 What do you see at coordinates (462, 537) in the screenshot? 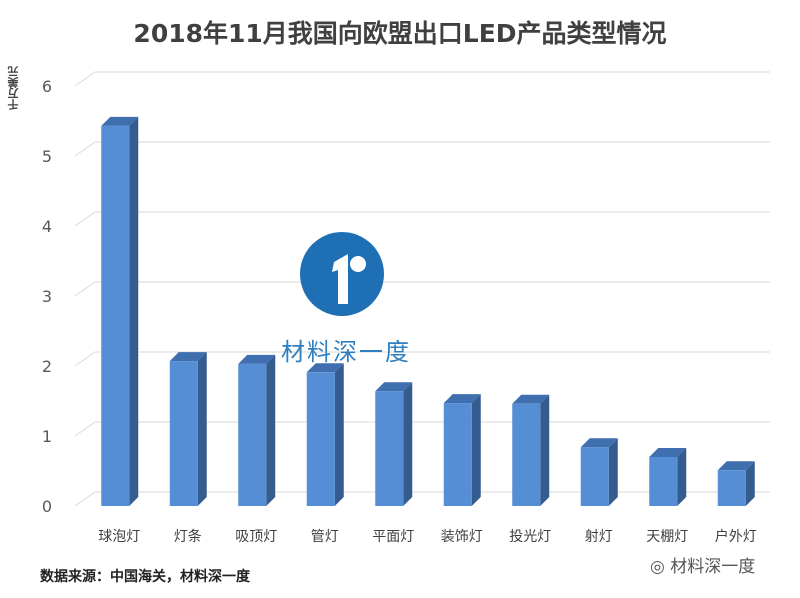
I see `x-tick-label: 装饰灯` at bounding box center [462, 537].